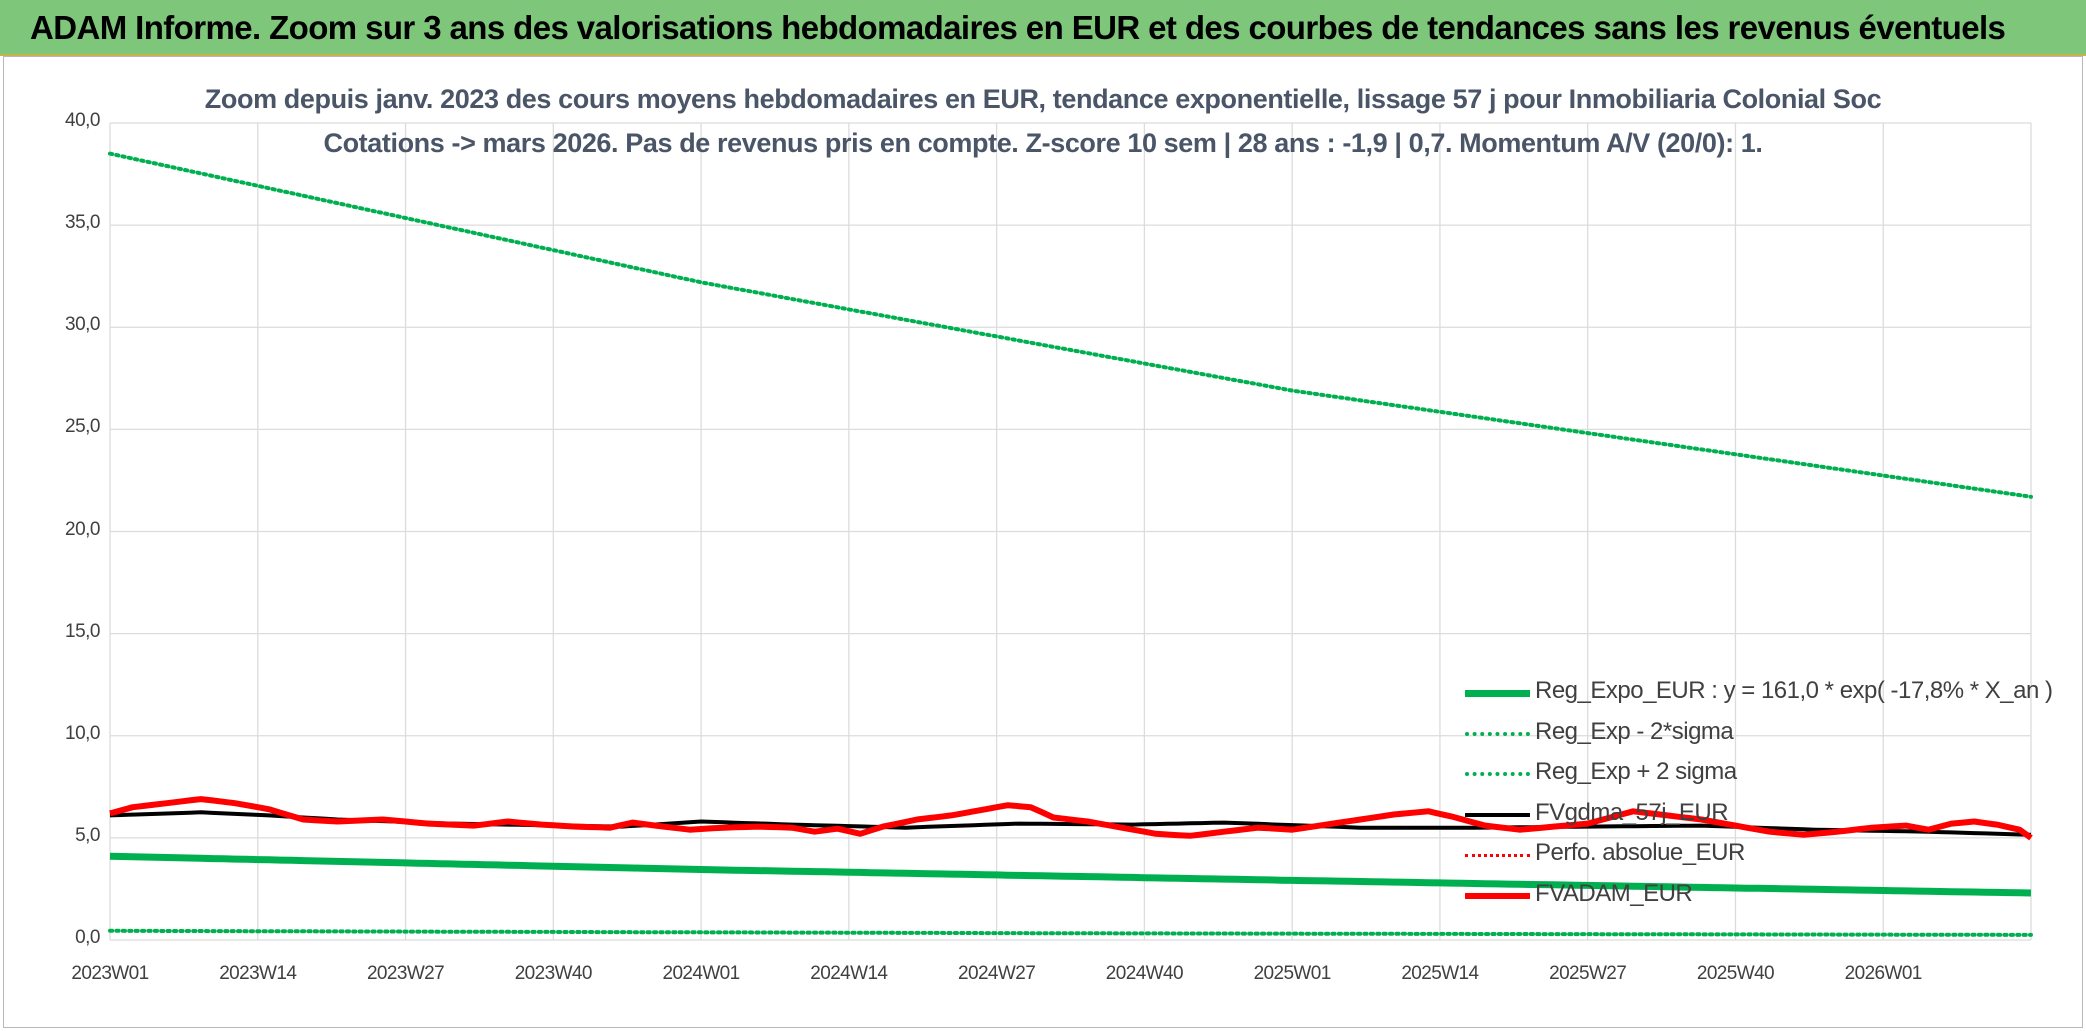 This screenshot has height=1031, width=2086. Describe the element at coordinates (82, 733) in the screenshot. I see `y-tick-label: 10,0` at that location.